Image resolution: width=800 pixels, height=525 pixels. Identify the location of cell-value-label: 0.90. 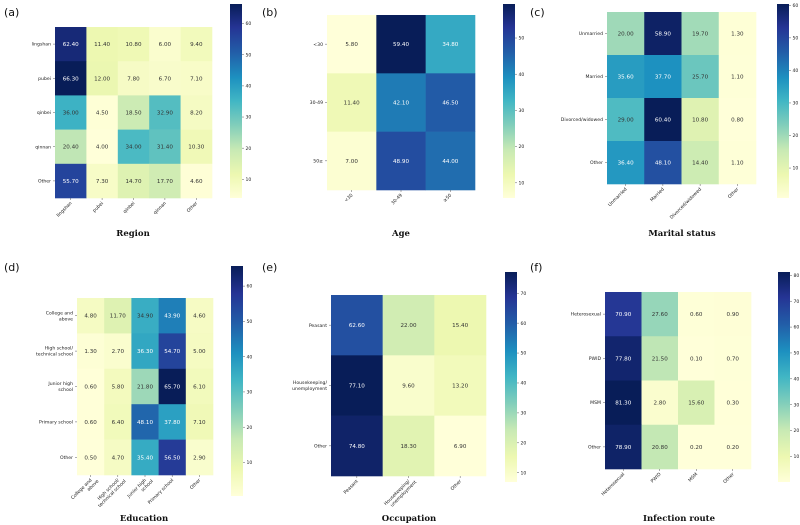
(733, 315).